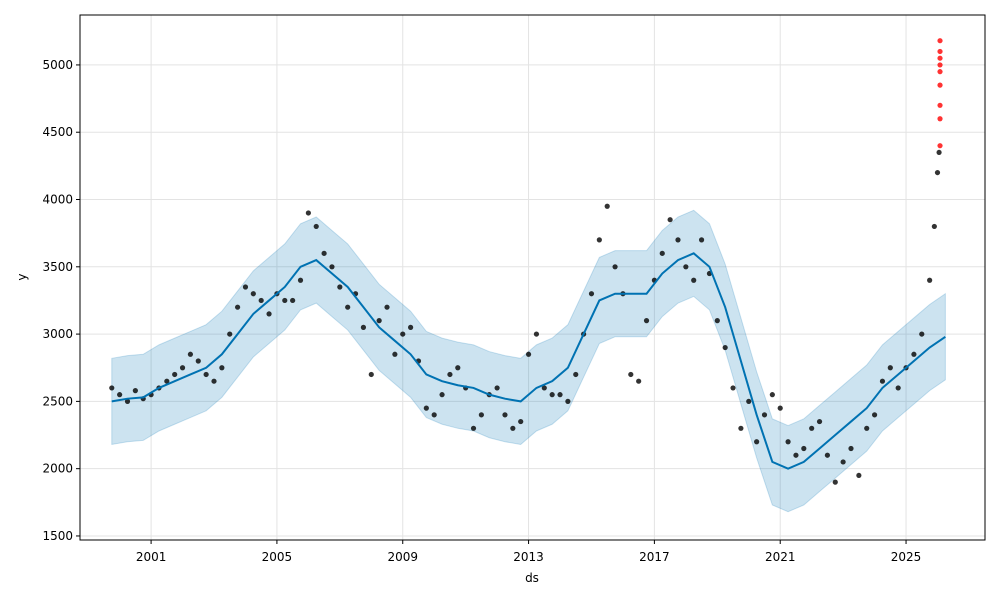  I want to click on x-axis-label: ds, so click(532, 578).